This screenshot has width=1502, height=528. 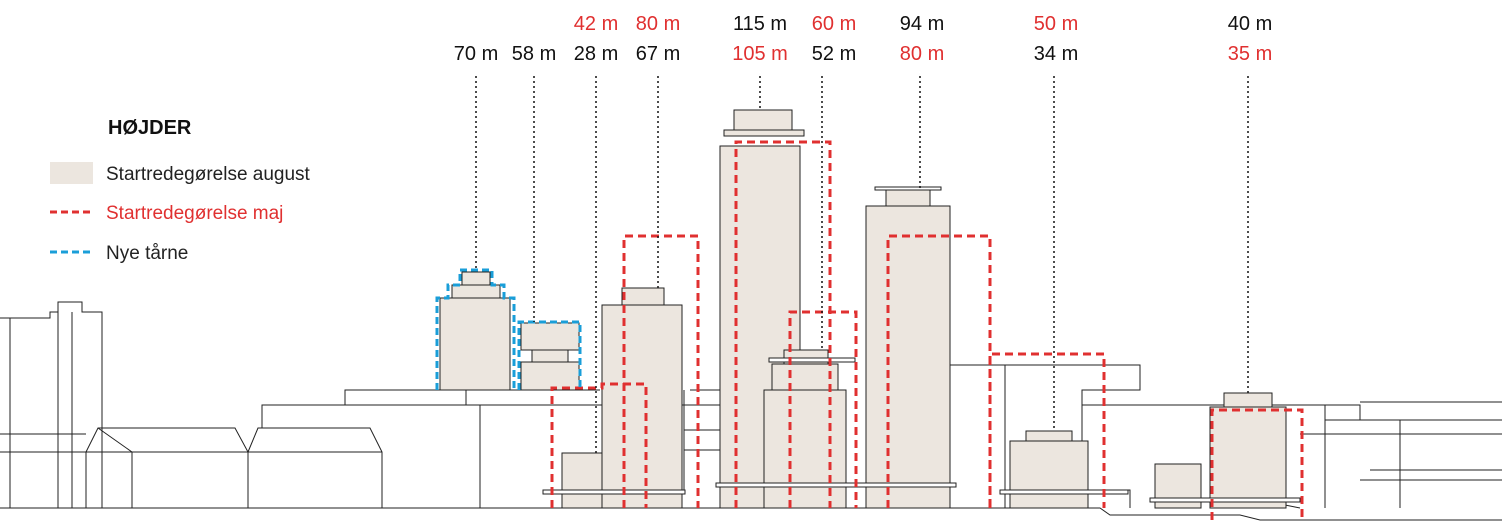 What do you see at coordinates (908, 357) in the screenshot?
I see `tower-7-august` at bounding box center [908, 357].